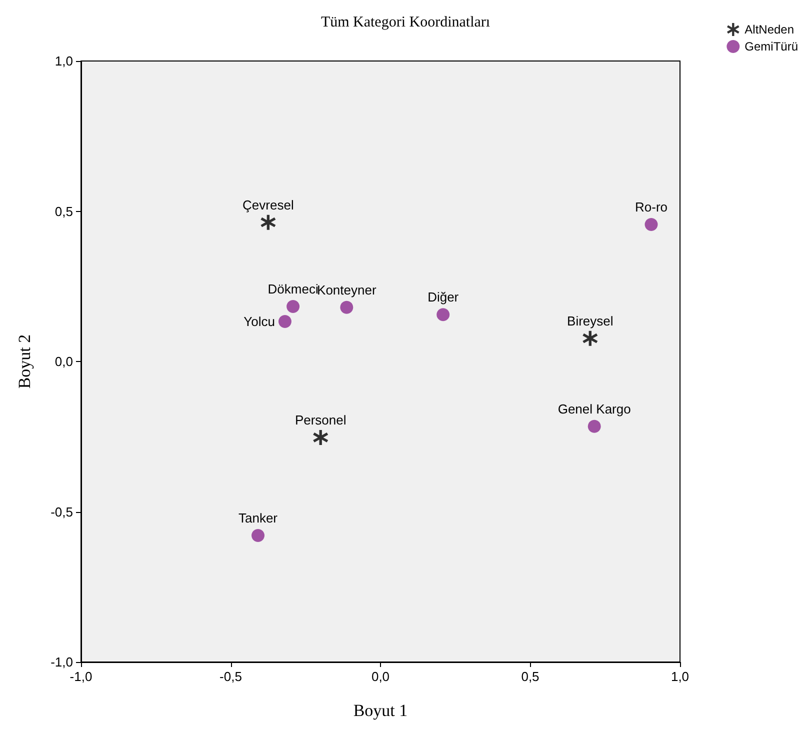 This screenshot has width=811, height=745. Describe the element at coordinates (680, 676) in the screenshot. I see `x-tick-label: 1,0` at that location.